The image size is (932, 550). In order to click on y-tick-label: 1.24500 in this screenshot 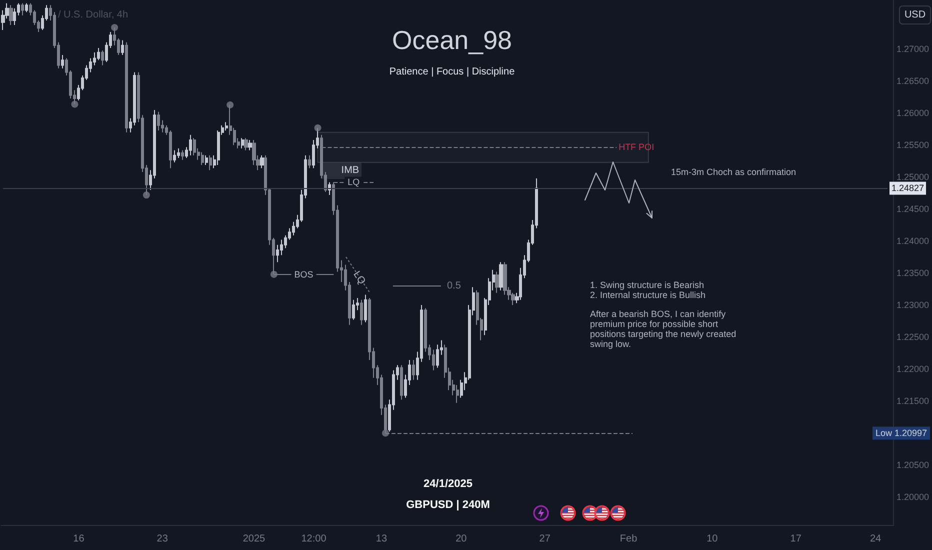, I will do `click(913, 209)`.